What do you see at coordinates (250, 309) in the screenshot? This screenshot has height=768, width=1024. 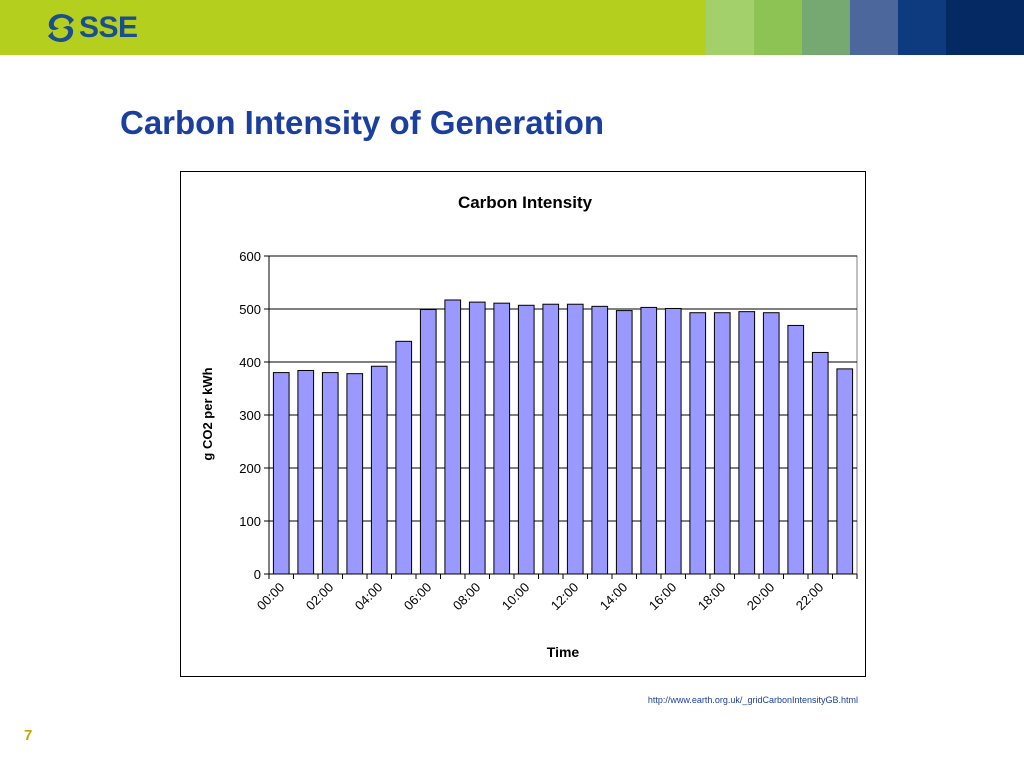 I see `y-tick-label: 500` at bounding box center [250, 309].